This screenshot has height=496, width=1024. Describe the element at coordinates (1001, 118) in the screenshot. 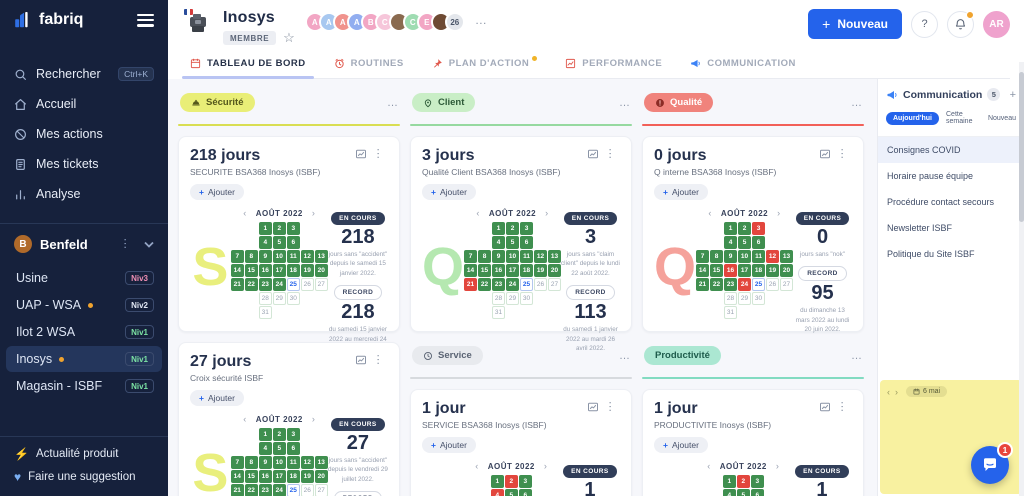

I see `communication-tab: Nouveau` at that location.